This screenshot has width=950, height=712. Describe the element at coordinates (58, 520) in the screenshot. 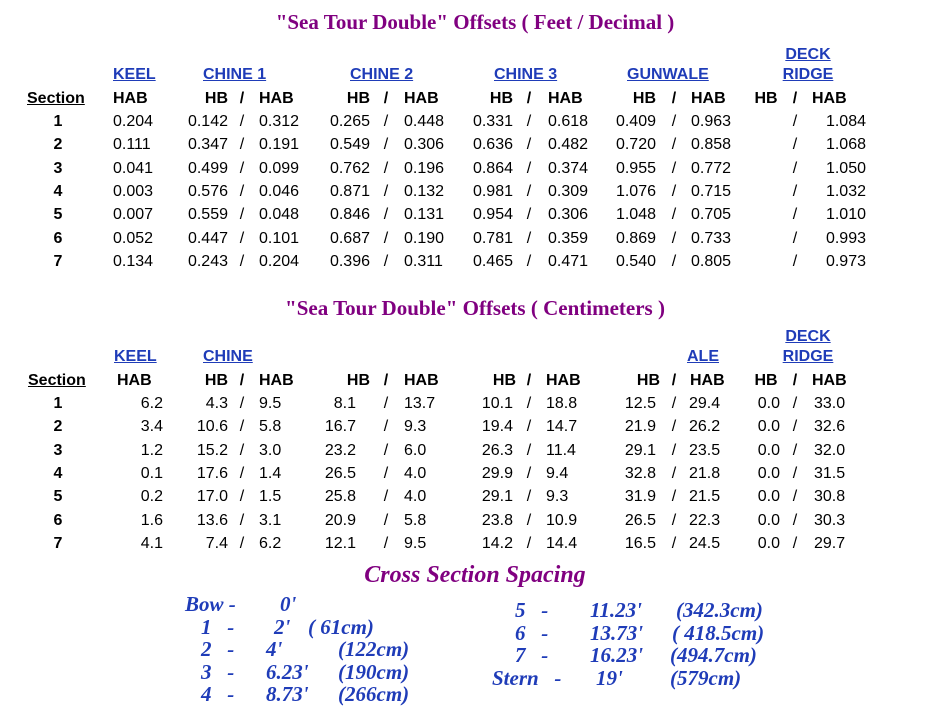

I see `section-number: 6` at that location.